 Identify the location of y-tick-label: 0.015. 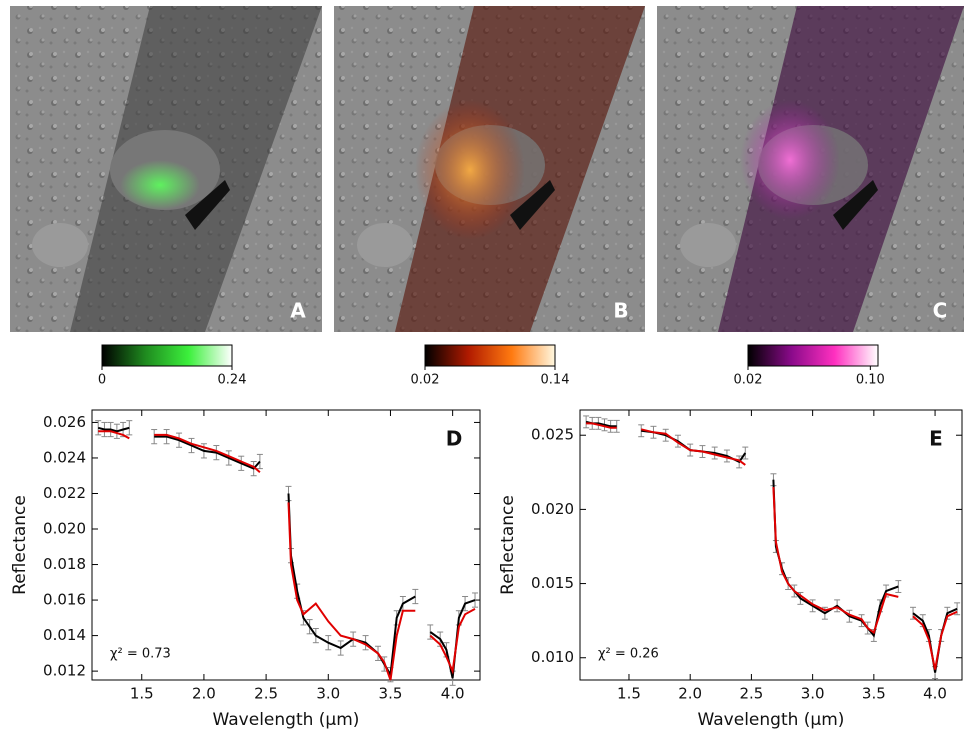
(552, 583).